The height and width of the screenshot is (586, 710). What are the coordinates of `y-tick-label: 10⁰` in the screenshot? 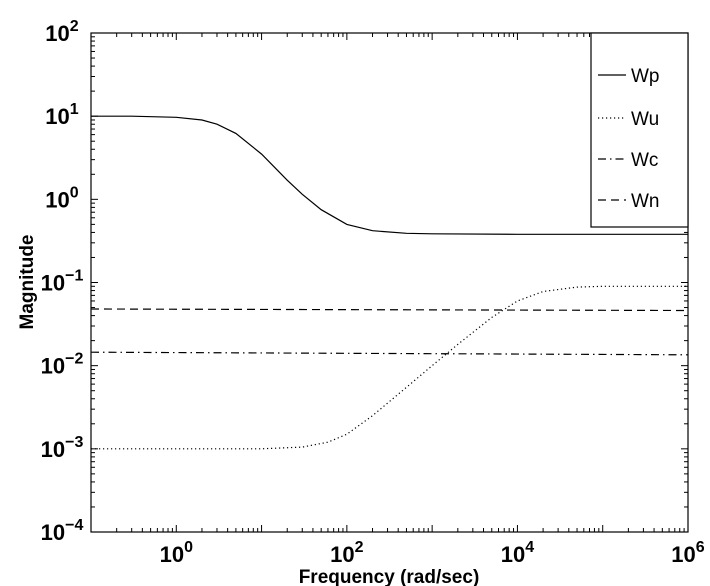 It's located at (61, 198).